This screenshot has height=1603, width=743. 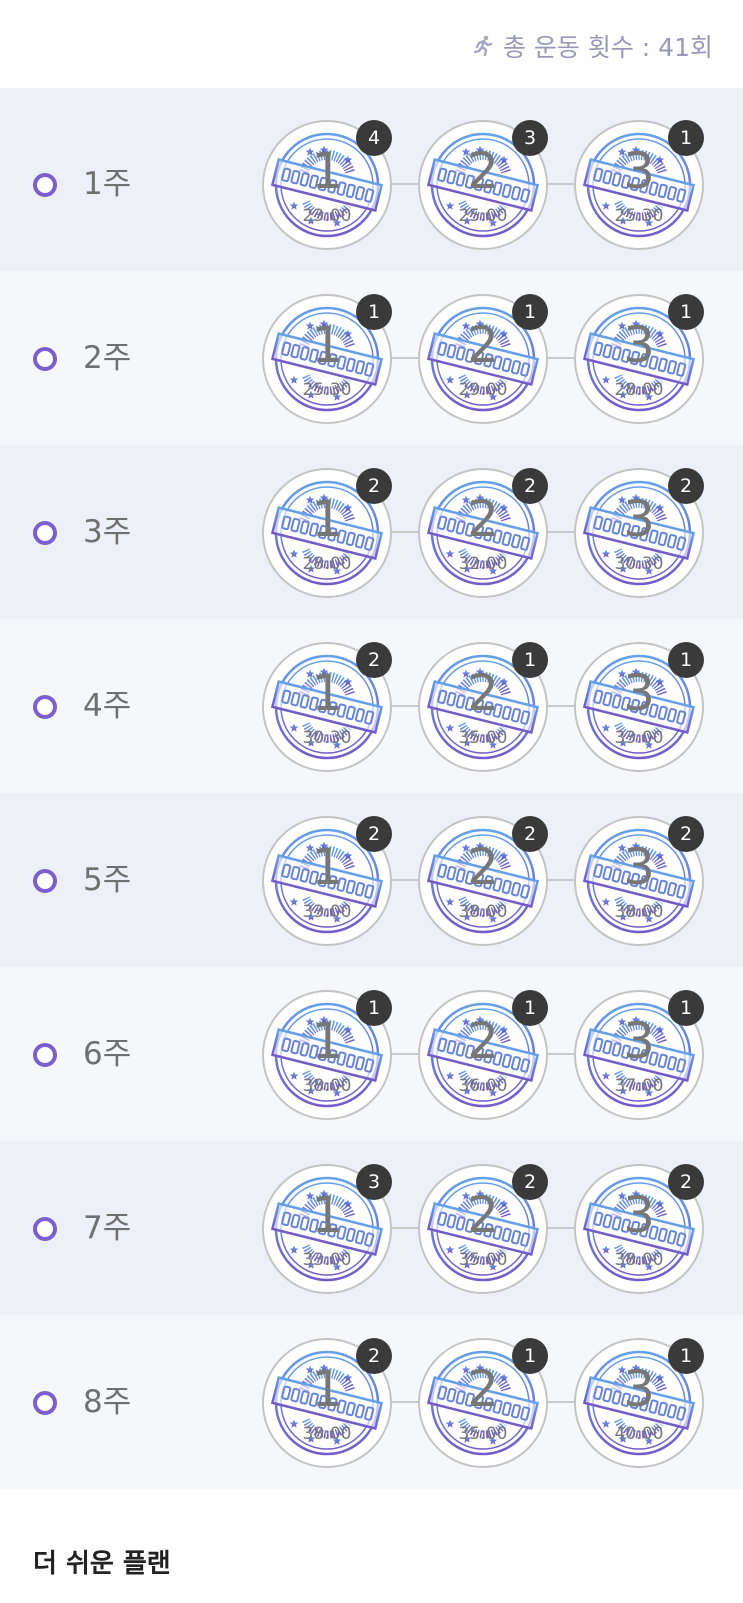 I want to click on session-stamp-1: 1 30:30 2, so click(x=327, y=707).